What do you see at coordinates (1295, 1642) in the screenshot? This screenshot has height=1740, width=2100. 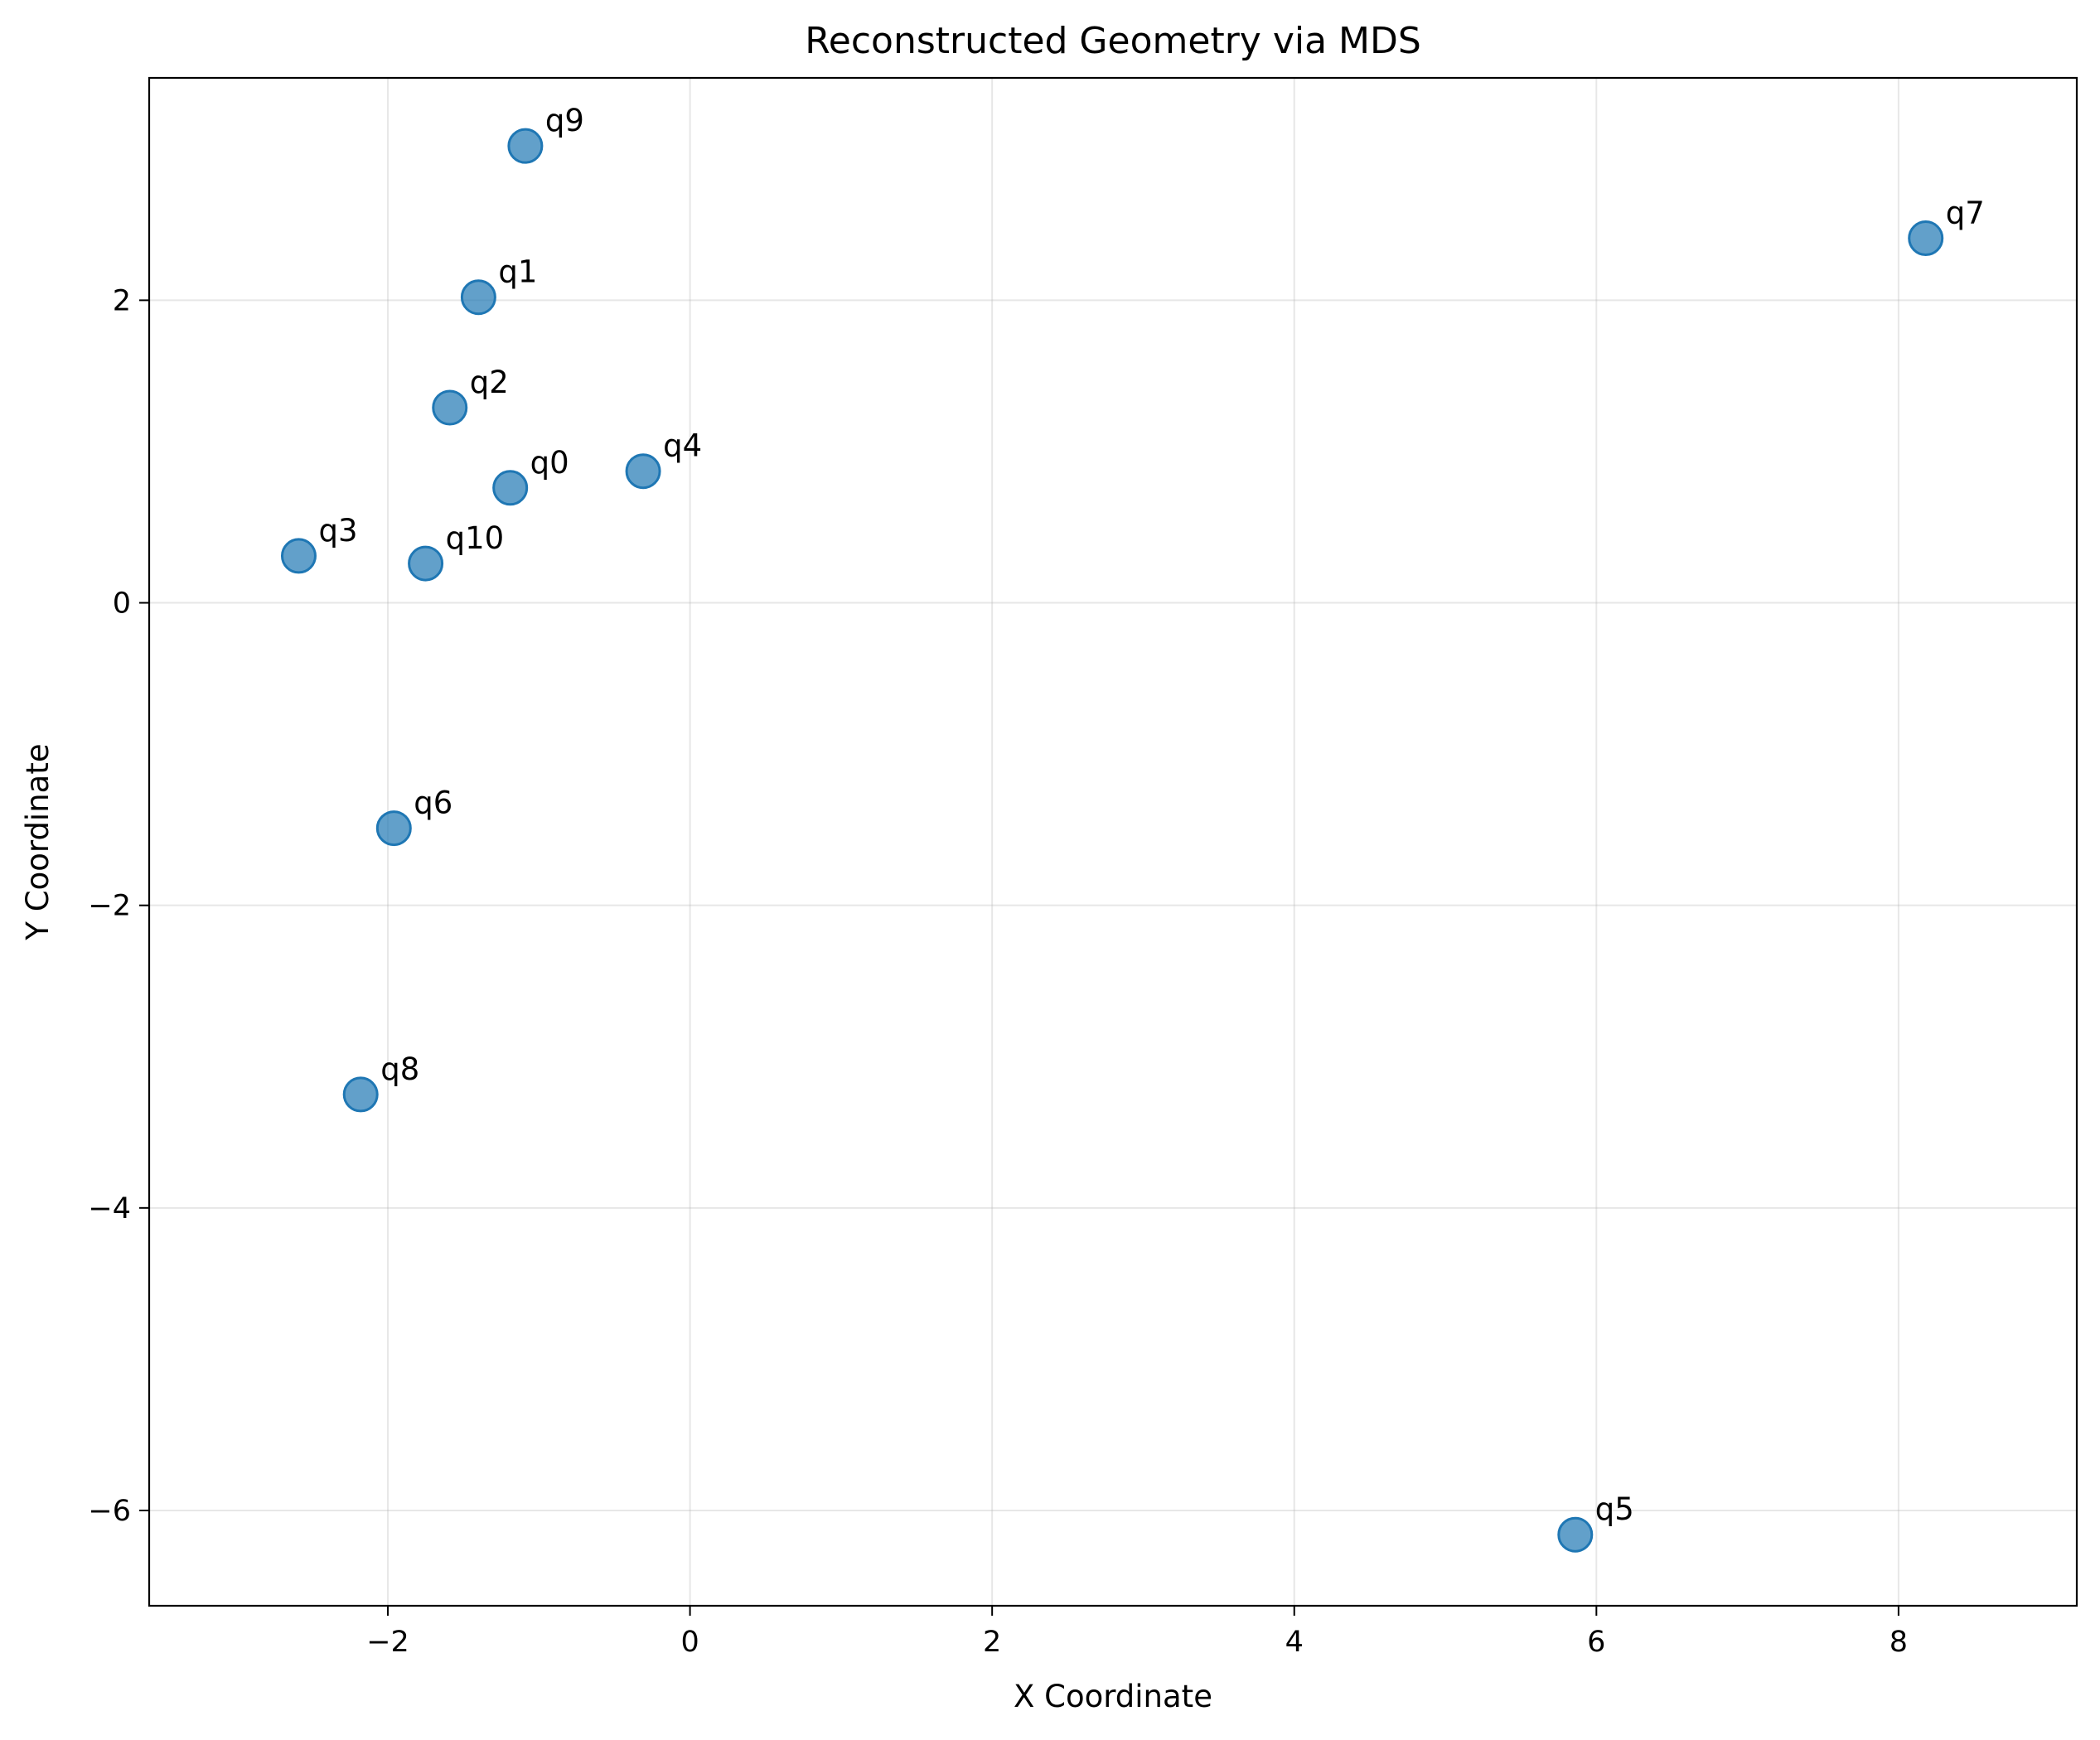 I see `x-tick-label: 4` at bounding box center [1295, 1642].